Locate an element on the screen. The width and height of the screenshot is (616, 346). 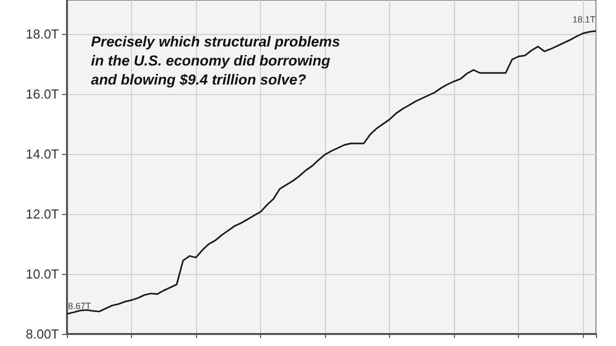
data-label: 18.1T is located at coordinates (584, 19).